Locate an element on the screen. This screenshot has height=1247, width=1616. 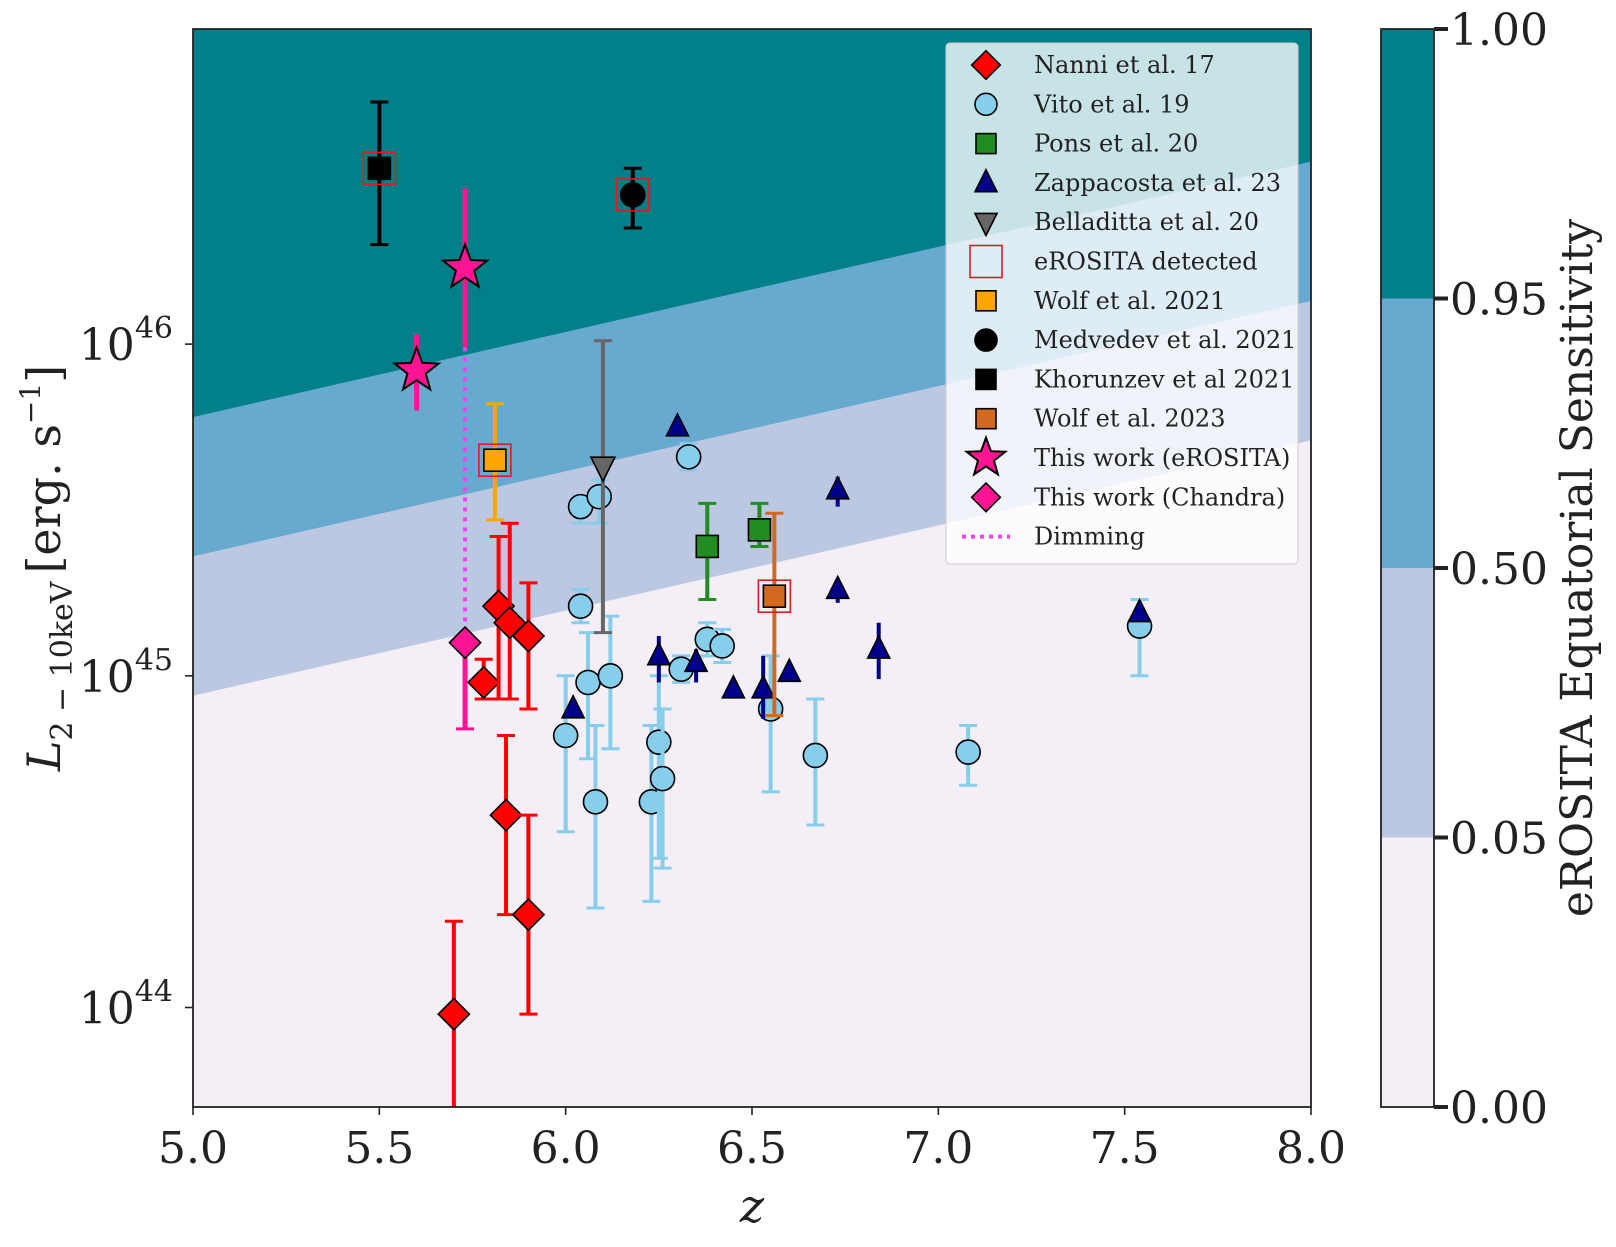
legend-entry: Wolf et al. 2021 is located at coordinates (1100, 301).